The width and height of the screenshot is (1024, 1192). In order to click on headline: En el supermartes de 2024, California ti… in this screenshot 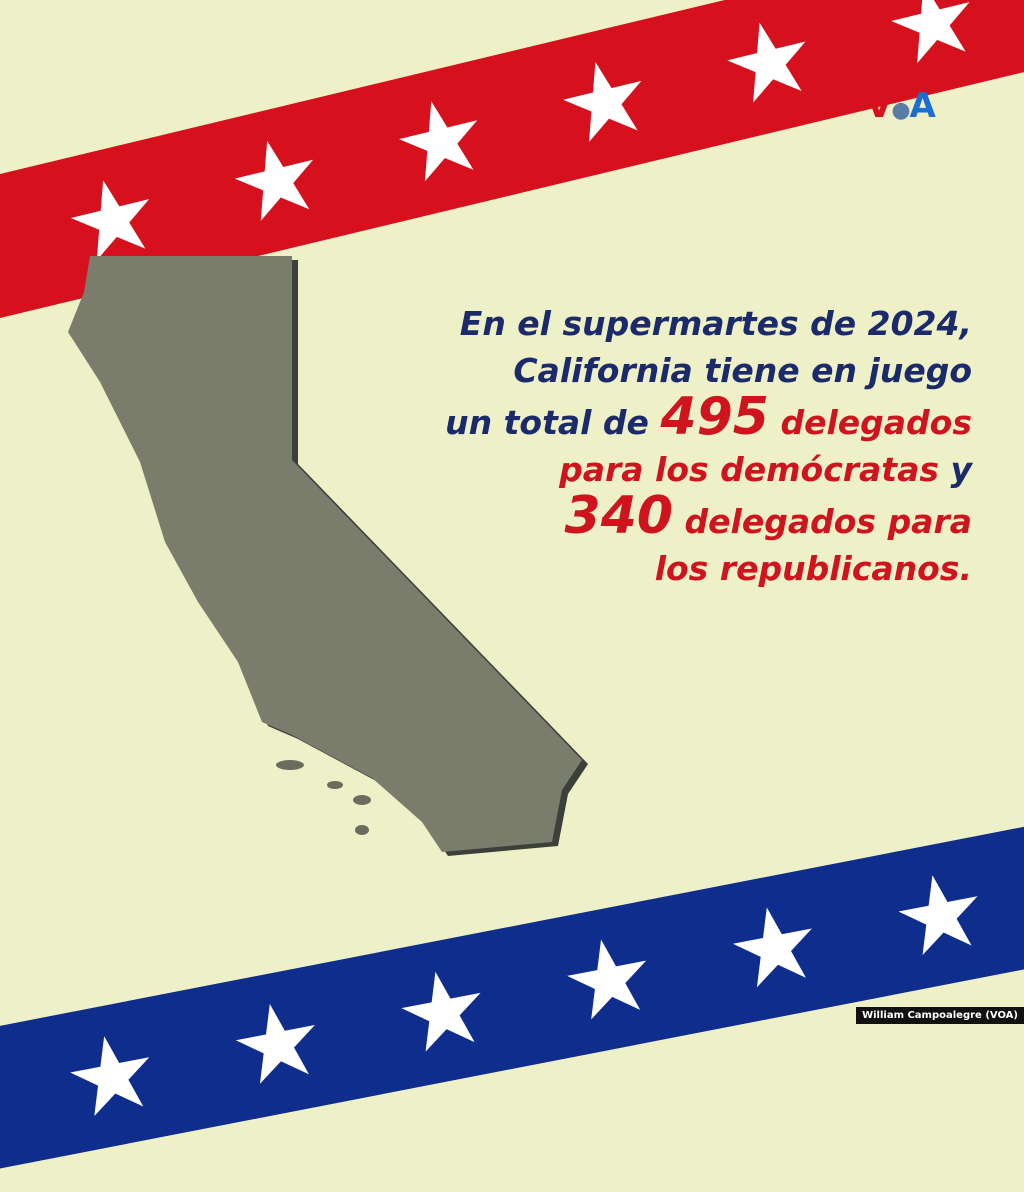, I will do `click(708, 446)`.